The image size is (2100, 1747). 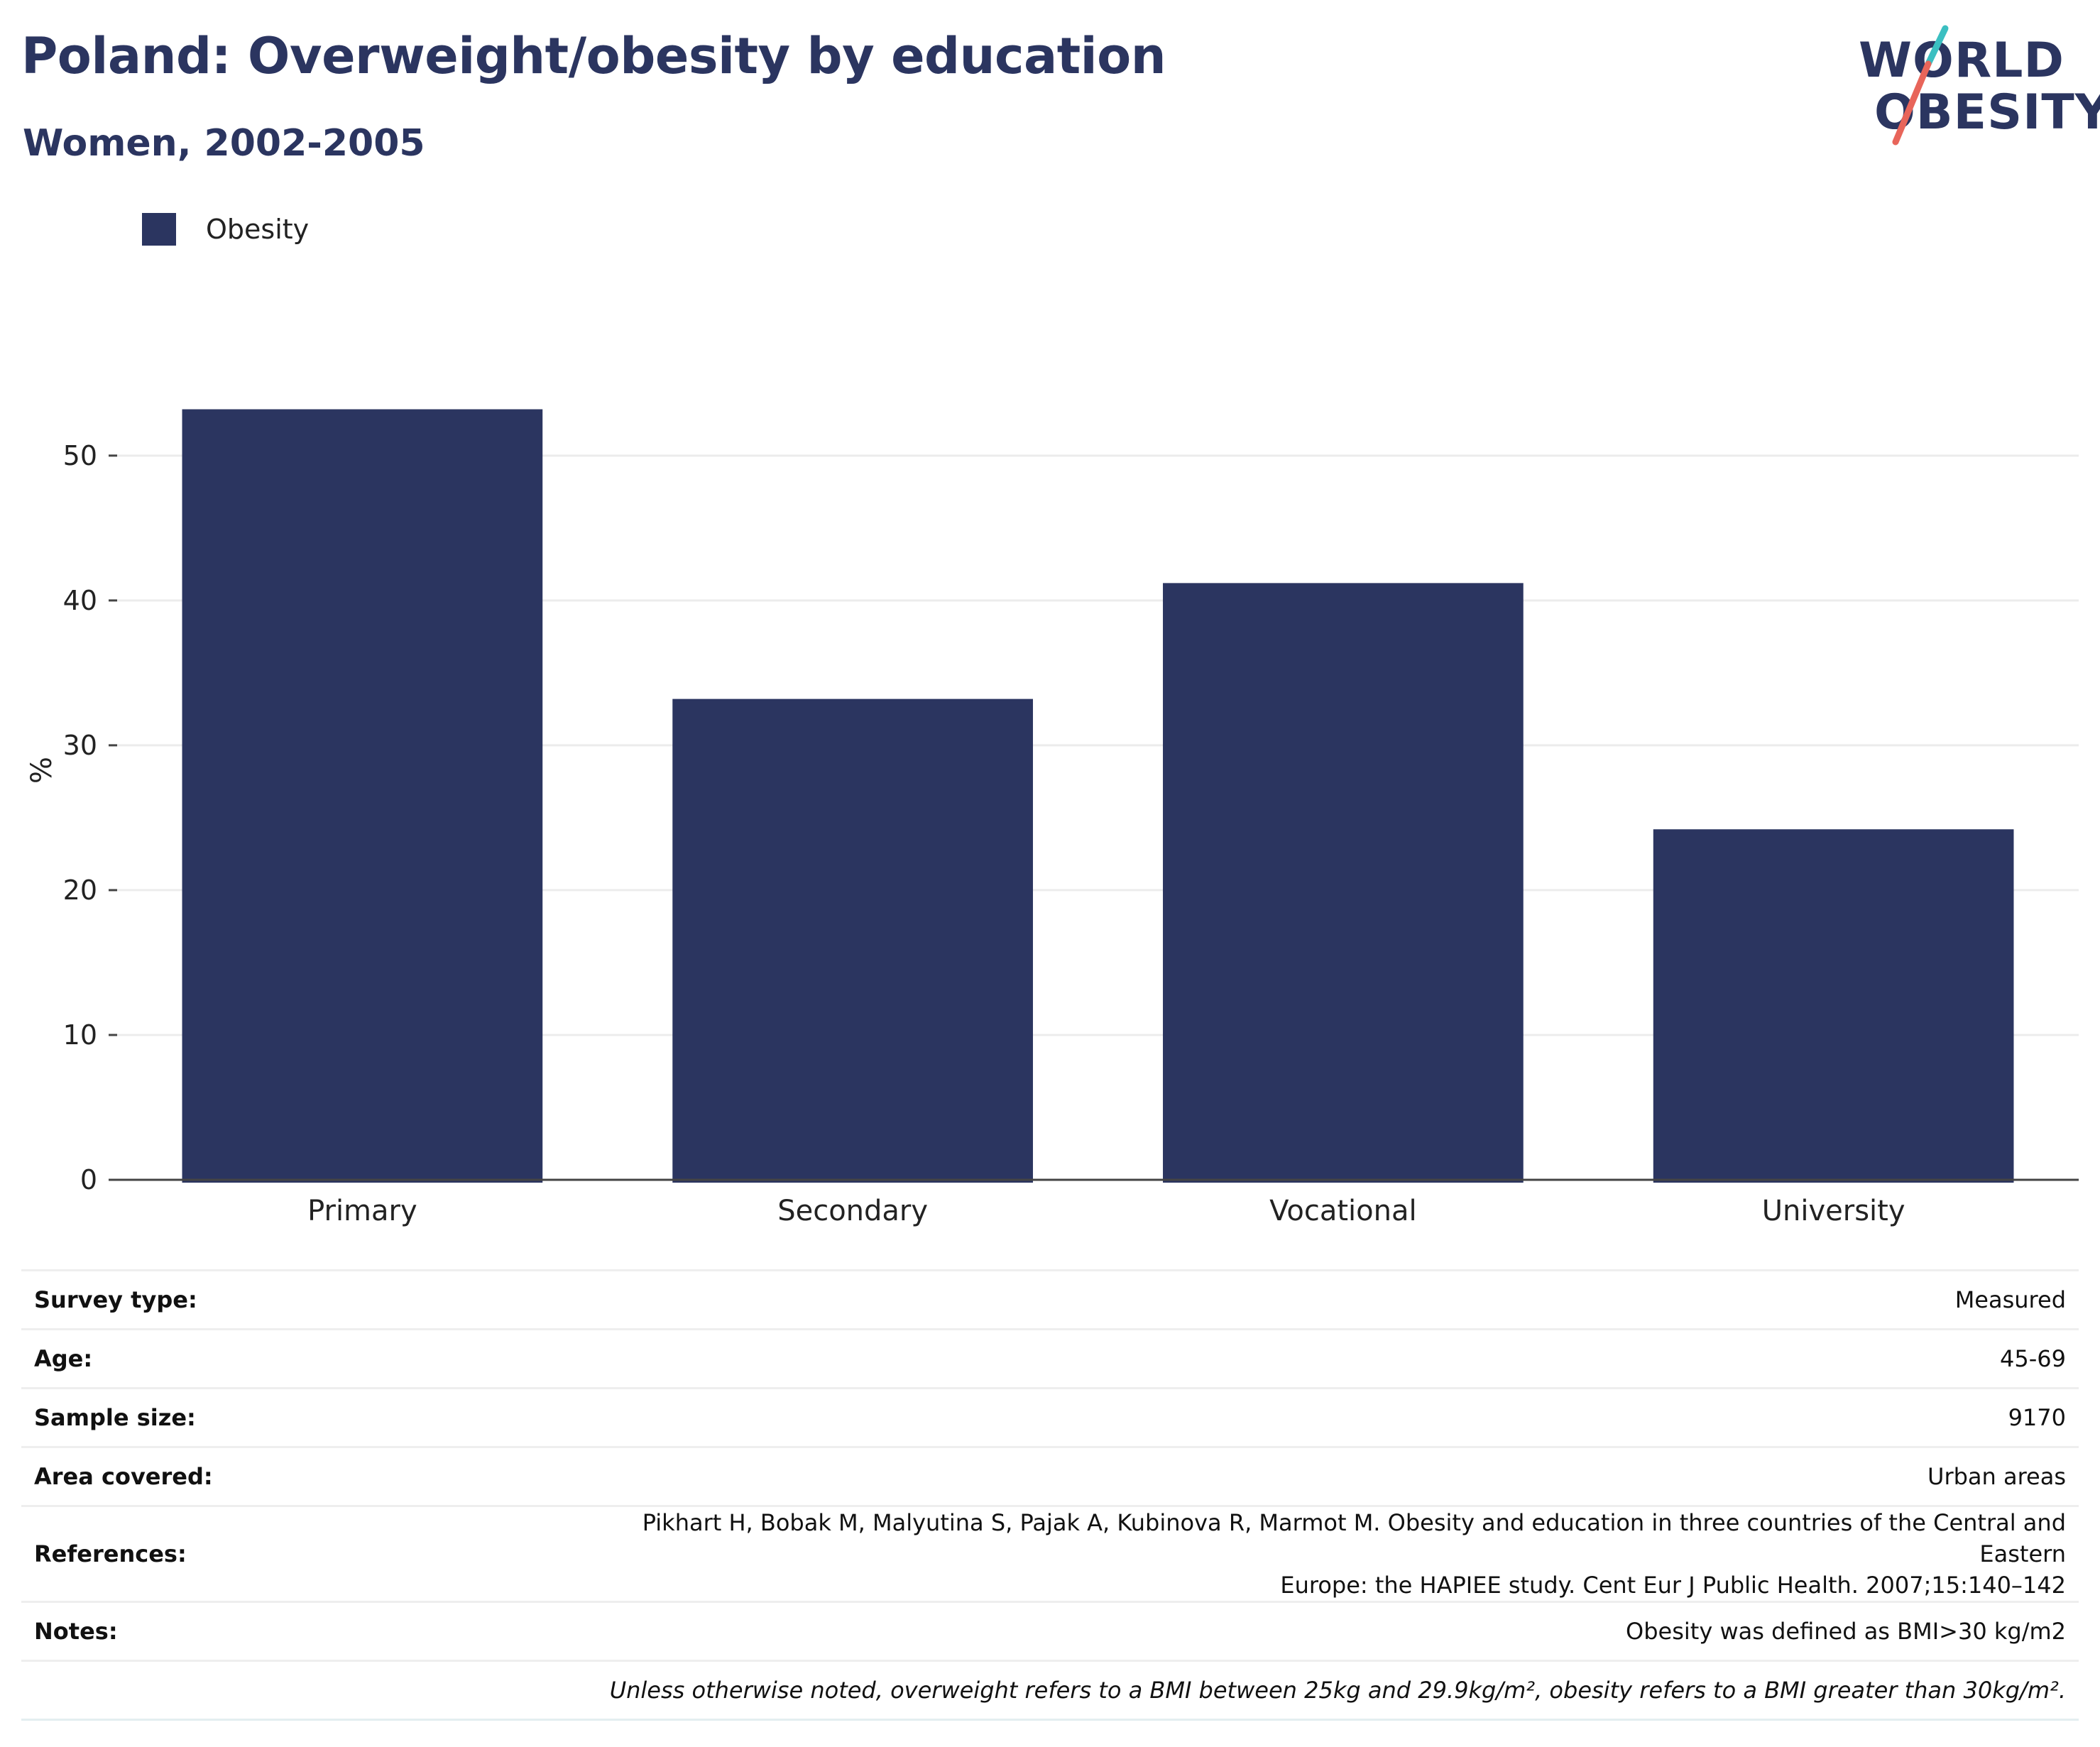 What do you see at coordinates (1050, 1417) in the screenshot?
I see `info-row-sample-size: Sample size: 9170` at bounding box center [1050, 1417].